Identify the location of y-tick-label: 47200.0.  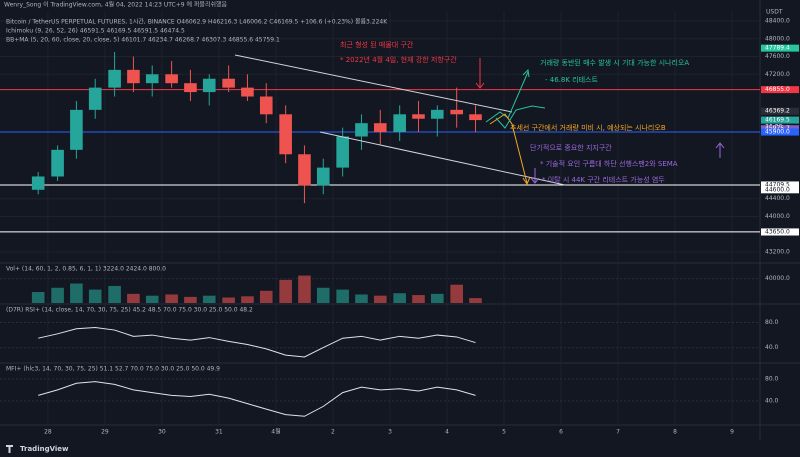
(777, 74).